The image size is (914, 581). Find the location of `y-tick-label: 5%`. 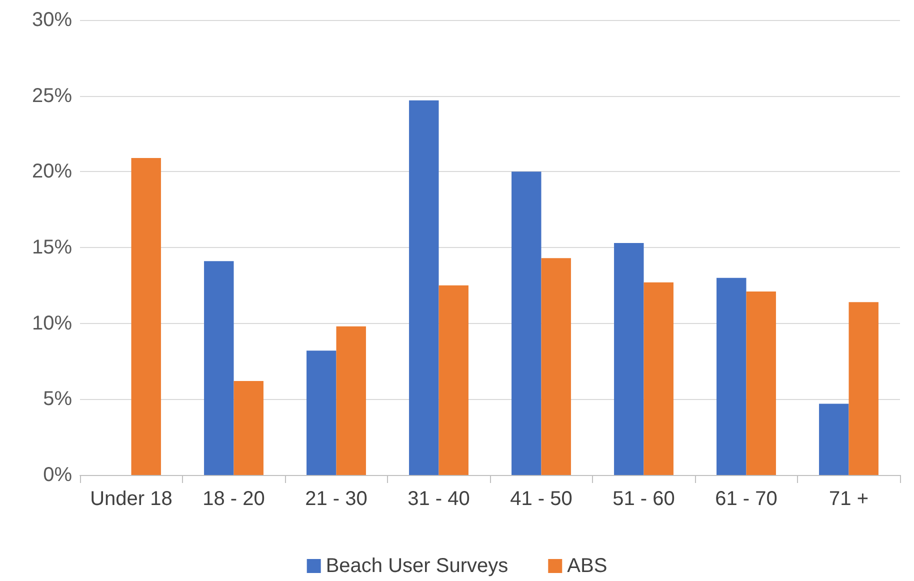

y-tick-label: 5% is located at coordinates (57, 399).